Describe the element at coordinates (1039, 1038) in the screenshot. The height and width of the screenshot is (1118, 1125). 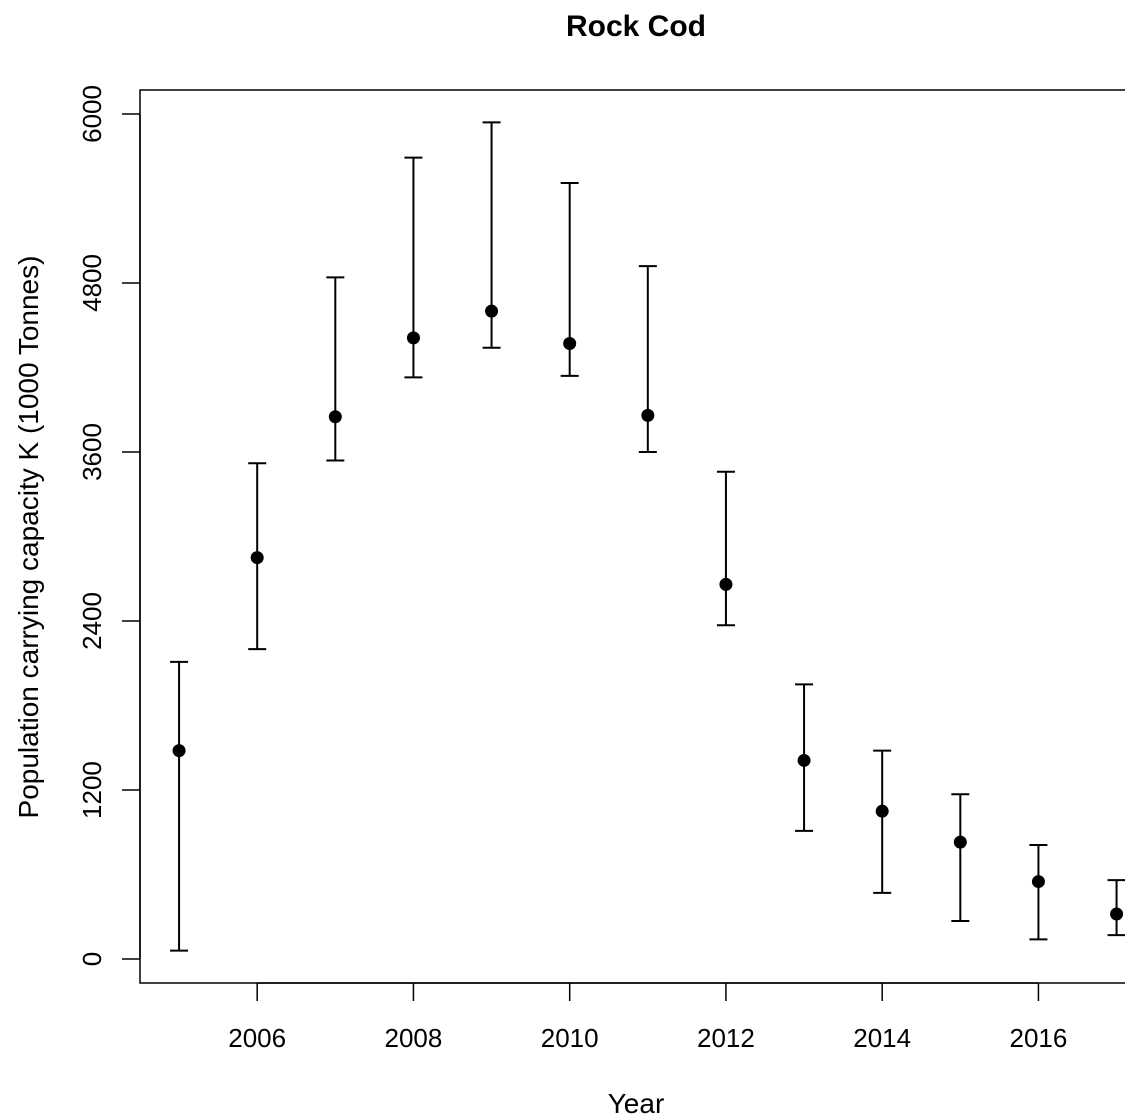
I see `x-tick-label: 2016` at that location.